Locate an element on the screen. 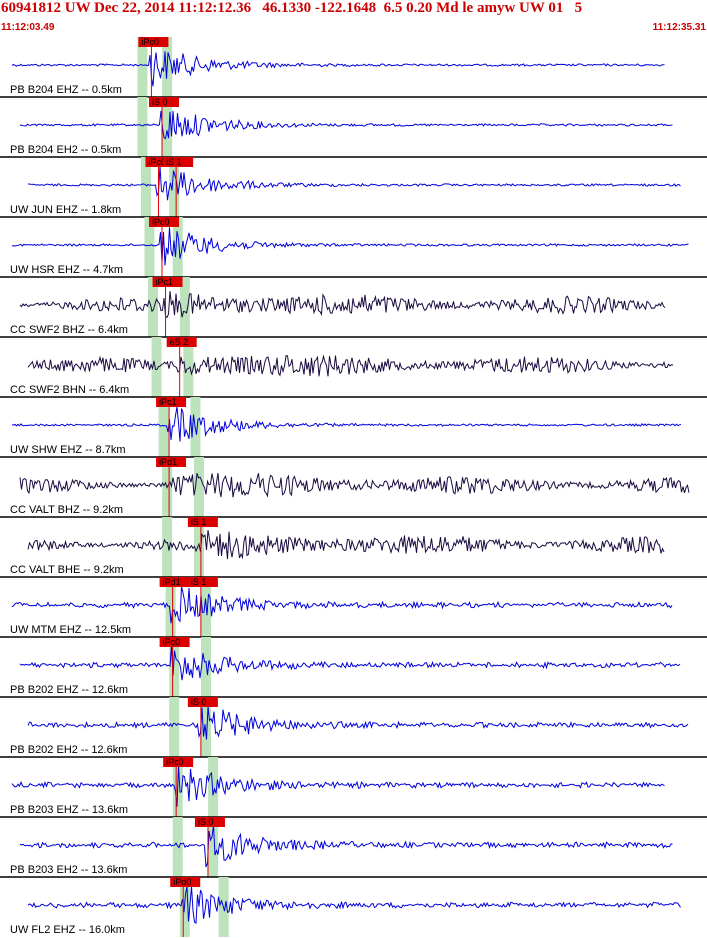 Image resolution: width=707 pixels, height=938 pixels. station-label: PB B204 EH2 -- 0.5km is located at coordinates (65, 150).